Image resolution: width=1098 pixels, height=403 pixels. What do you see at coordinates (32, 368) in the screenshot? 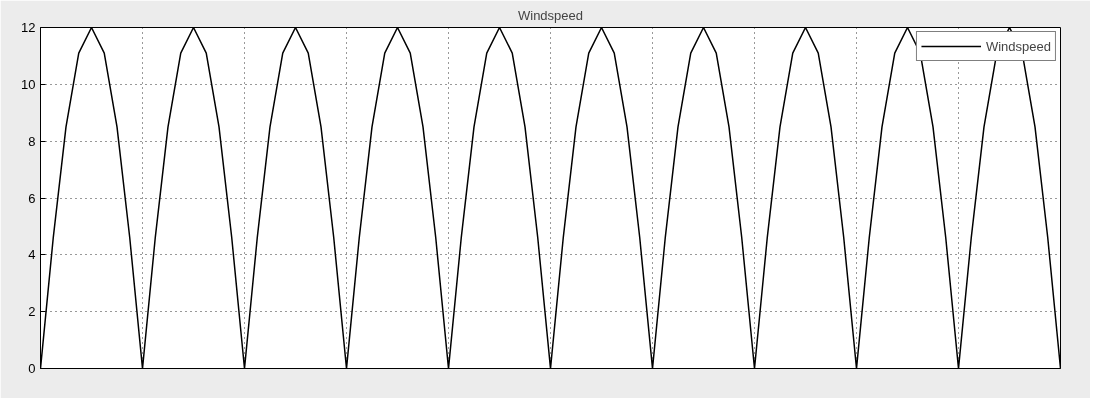
I see `y-tick-label: 0` at bounding box center [32, 368].